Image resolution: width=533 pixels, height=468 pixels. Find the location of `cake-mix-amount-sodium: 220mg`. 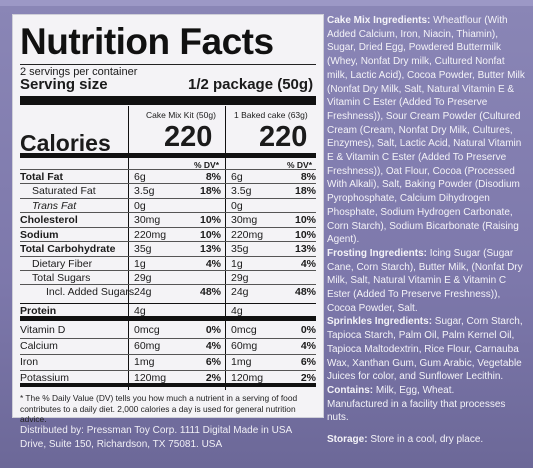

cake-mix-amount-sodium: 220mg is located at coordinates (150, 235).